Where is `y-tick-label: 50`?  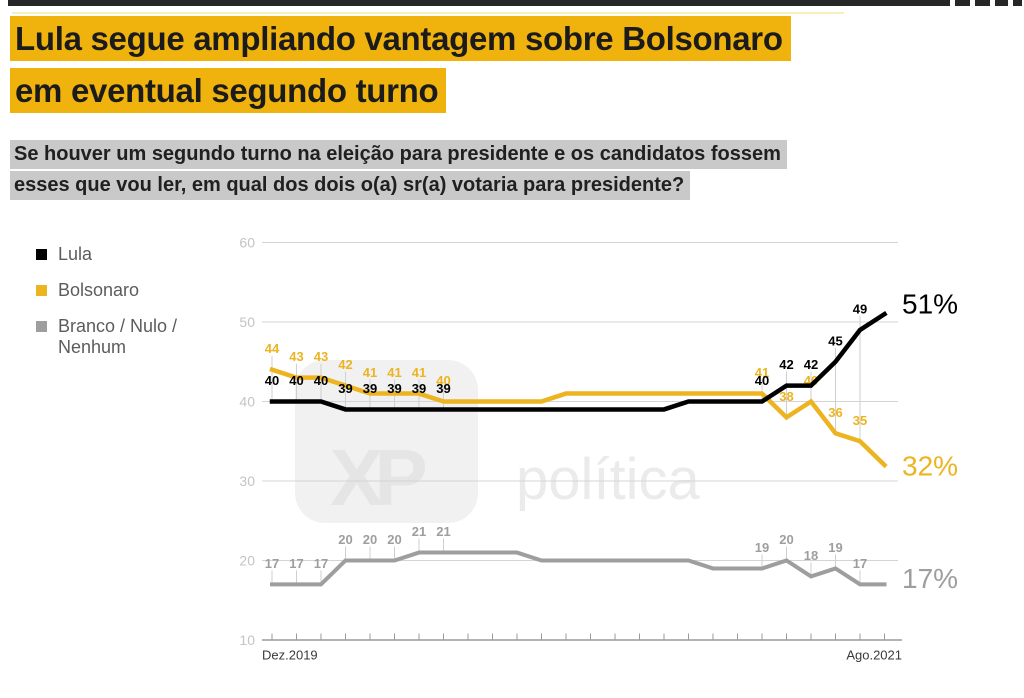
y-tick-label: 50 is located at coordinates (247, 322).